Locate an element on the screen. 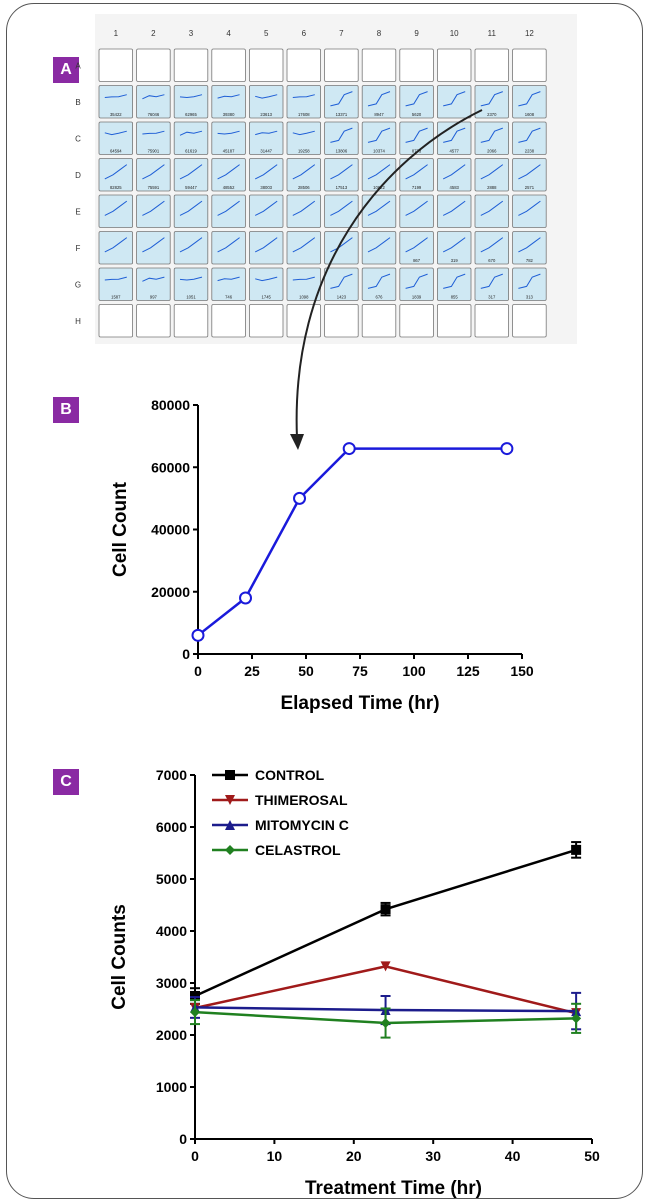 The height and width of the screenshot is (1203, 650). plate-row-label: B is located at coordinates (77, 102).